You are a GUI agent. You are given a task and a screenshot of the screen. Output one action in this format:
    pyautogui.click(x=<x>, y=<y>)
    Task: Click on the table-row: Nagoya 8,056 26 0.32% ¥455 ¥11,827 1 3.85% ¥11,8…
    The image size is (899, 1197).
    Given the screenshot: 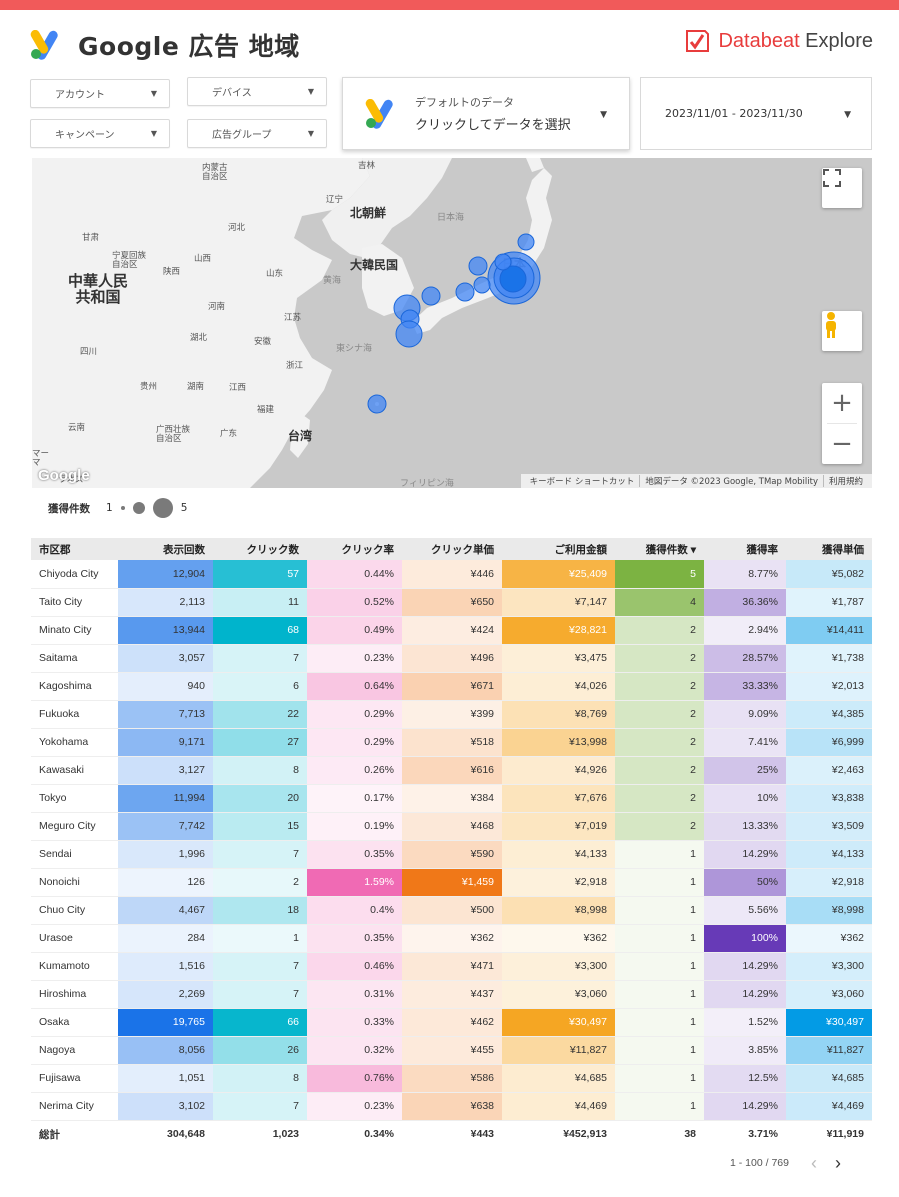 What is the action you would take?
    pyautogui.click(x=451, y=1050)
    